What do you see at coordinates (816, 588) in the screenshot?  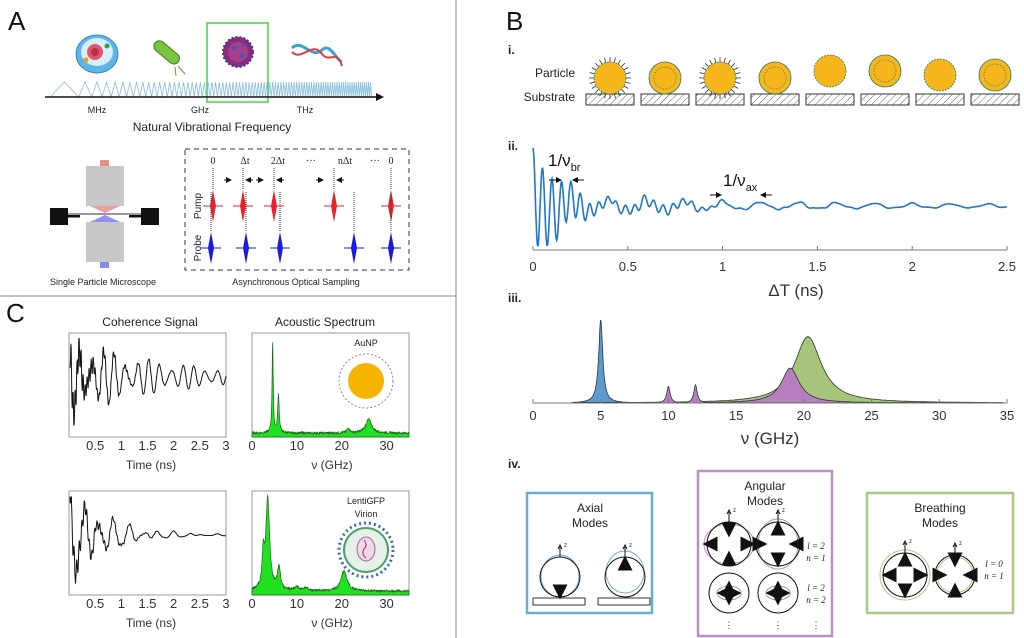 I see `angular-row2-l: l = 2` at bounding box center [816, 588].